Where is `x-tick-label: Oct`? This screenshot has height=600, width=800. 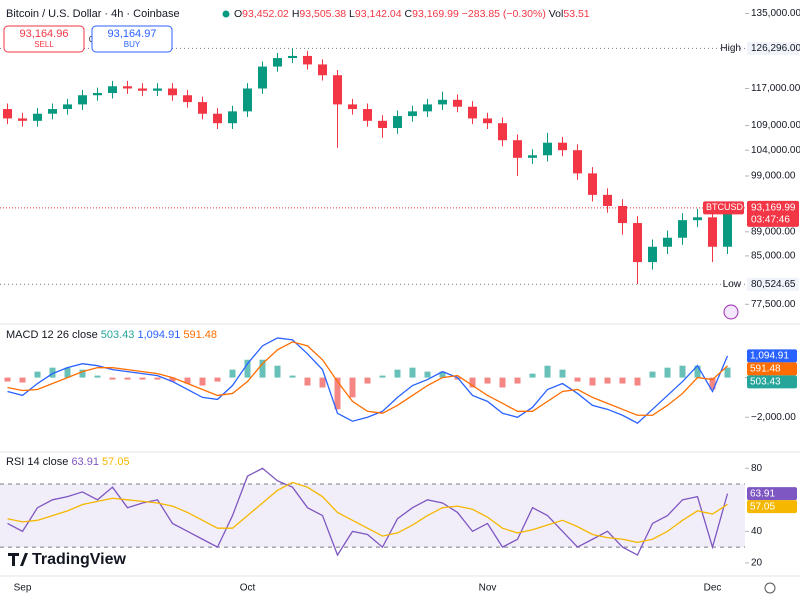
x-tick-label: Oct is located at coordinates (248, 588).